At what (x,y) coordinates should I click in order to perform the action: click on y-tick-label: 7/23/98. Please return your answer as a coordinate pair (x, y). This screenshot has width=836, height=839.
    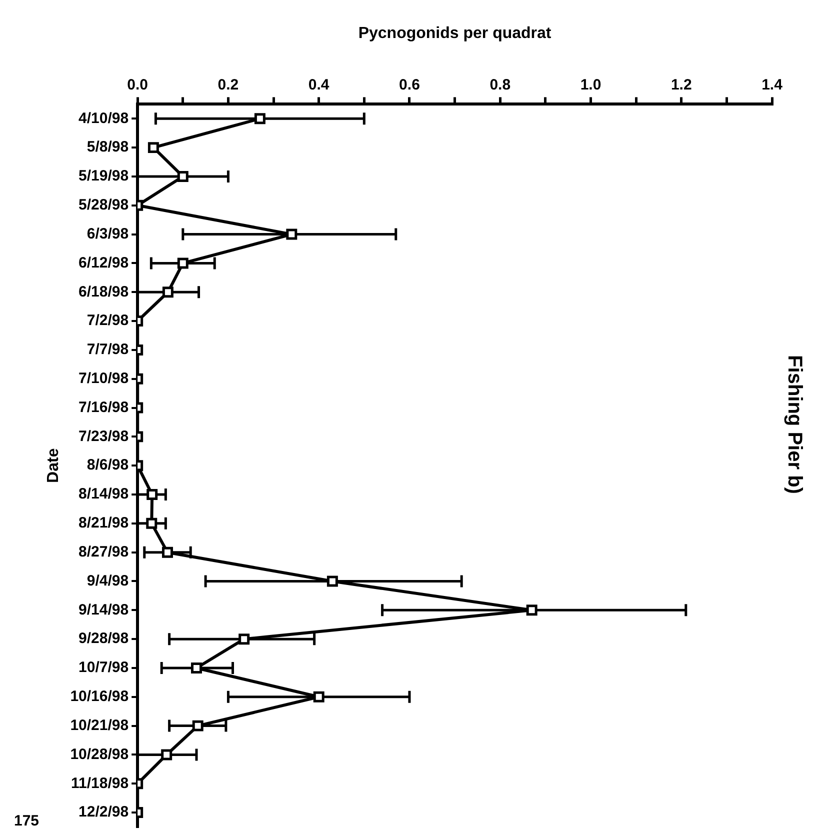
    Looking at the image, I should click on (103, 436).